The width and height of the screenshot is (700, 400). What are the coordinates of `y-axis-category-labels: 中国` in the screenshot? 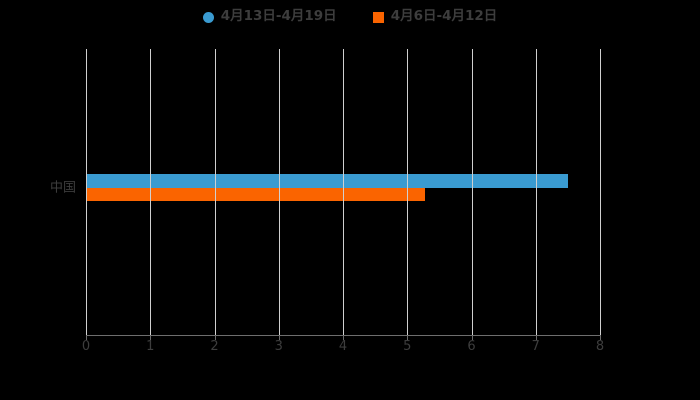 It's located at (43, 188).